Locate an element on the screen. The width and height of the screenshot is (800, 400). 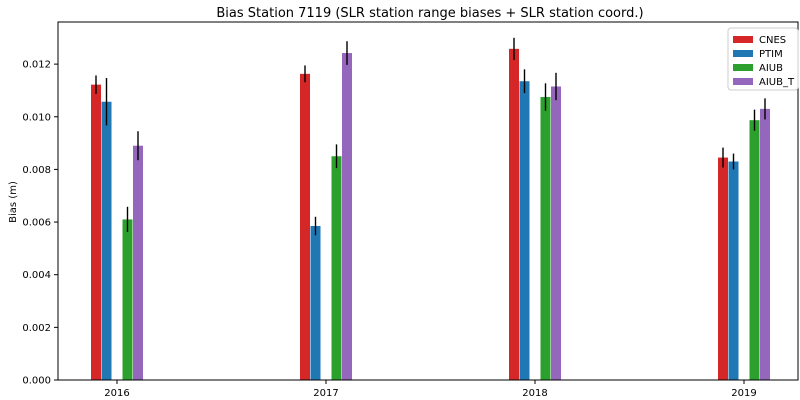
bar-ptim-2017 is located at coordinates (315, 303).